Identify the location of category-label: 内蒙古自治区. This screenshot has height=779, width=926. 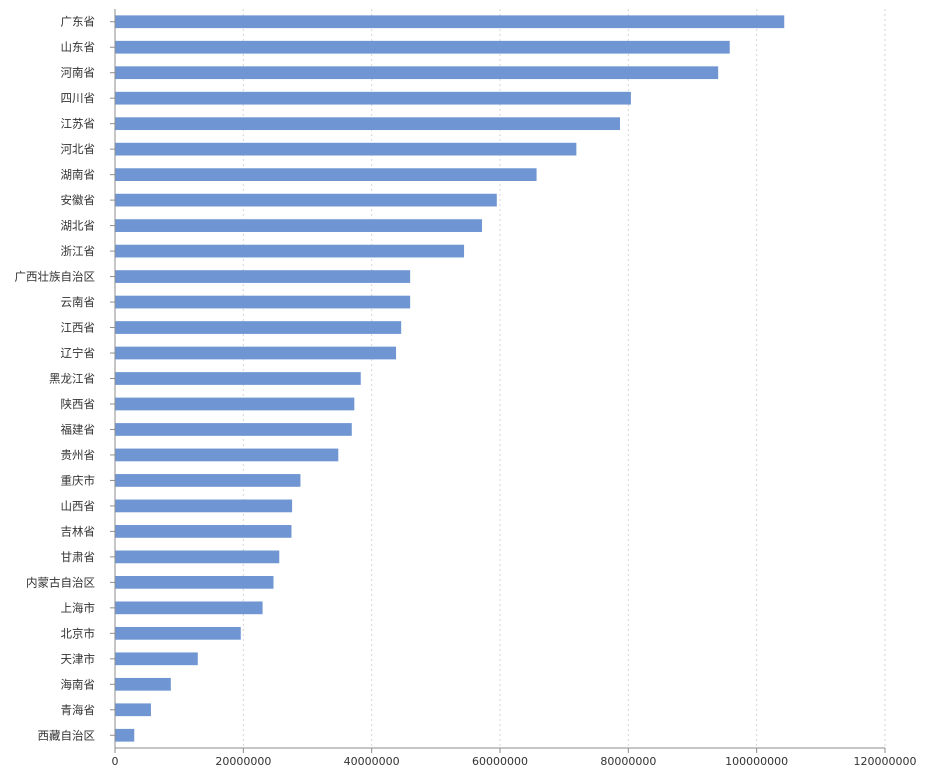
(60, 582).